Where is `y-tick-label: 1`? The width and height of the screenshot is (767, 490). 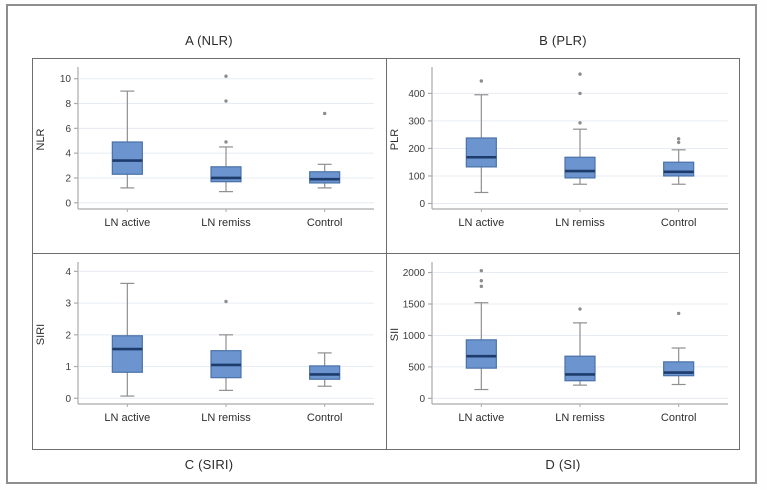 y-tick-label: 1 is located at coordinates (68, 367).